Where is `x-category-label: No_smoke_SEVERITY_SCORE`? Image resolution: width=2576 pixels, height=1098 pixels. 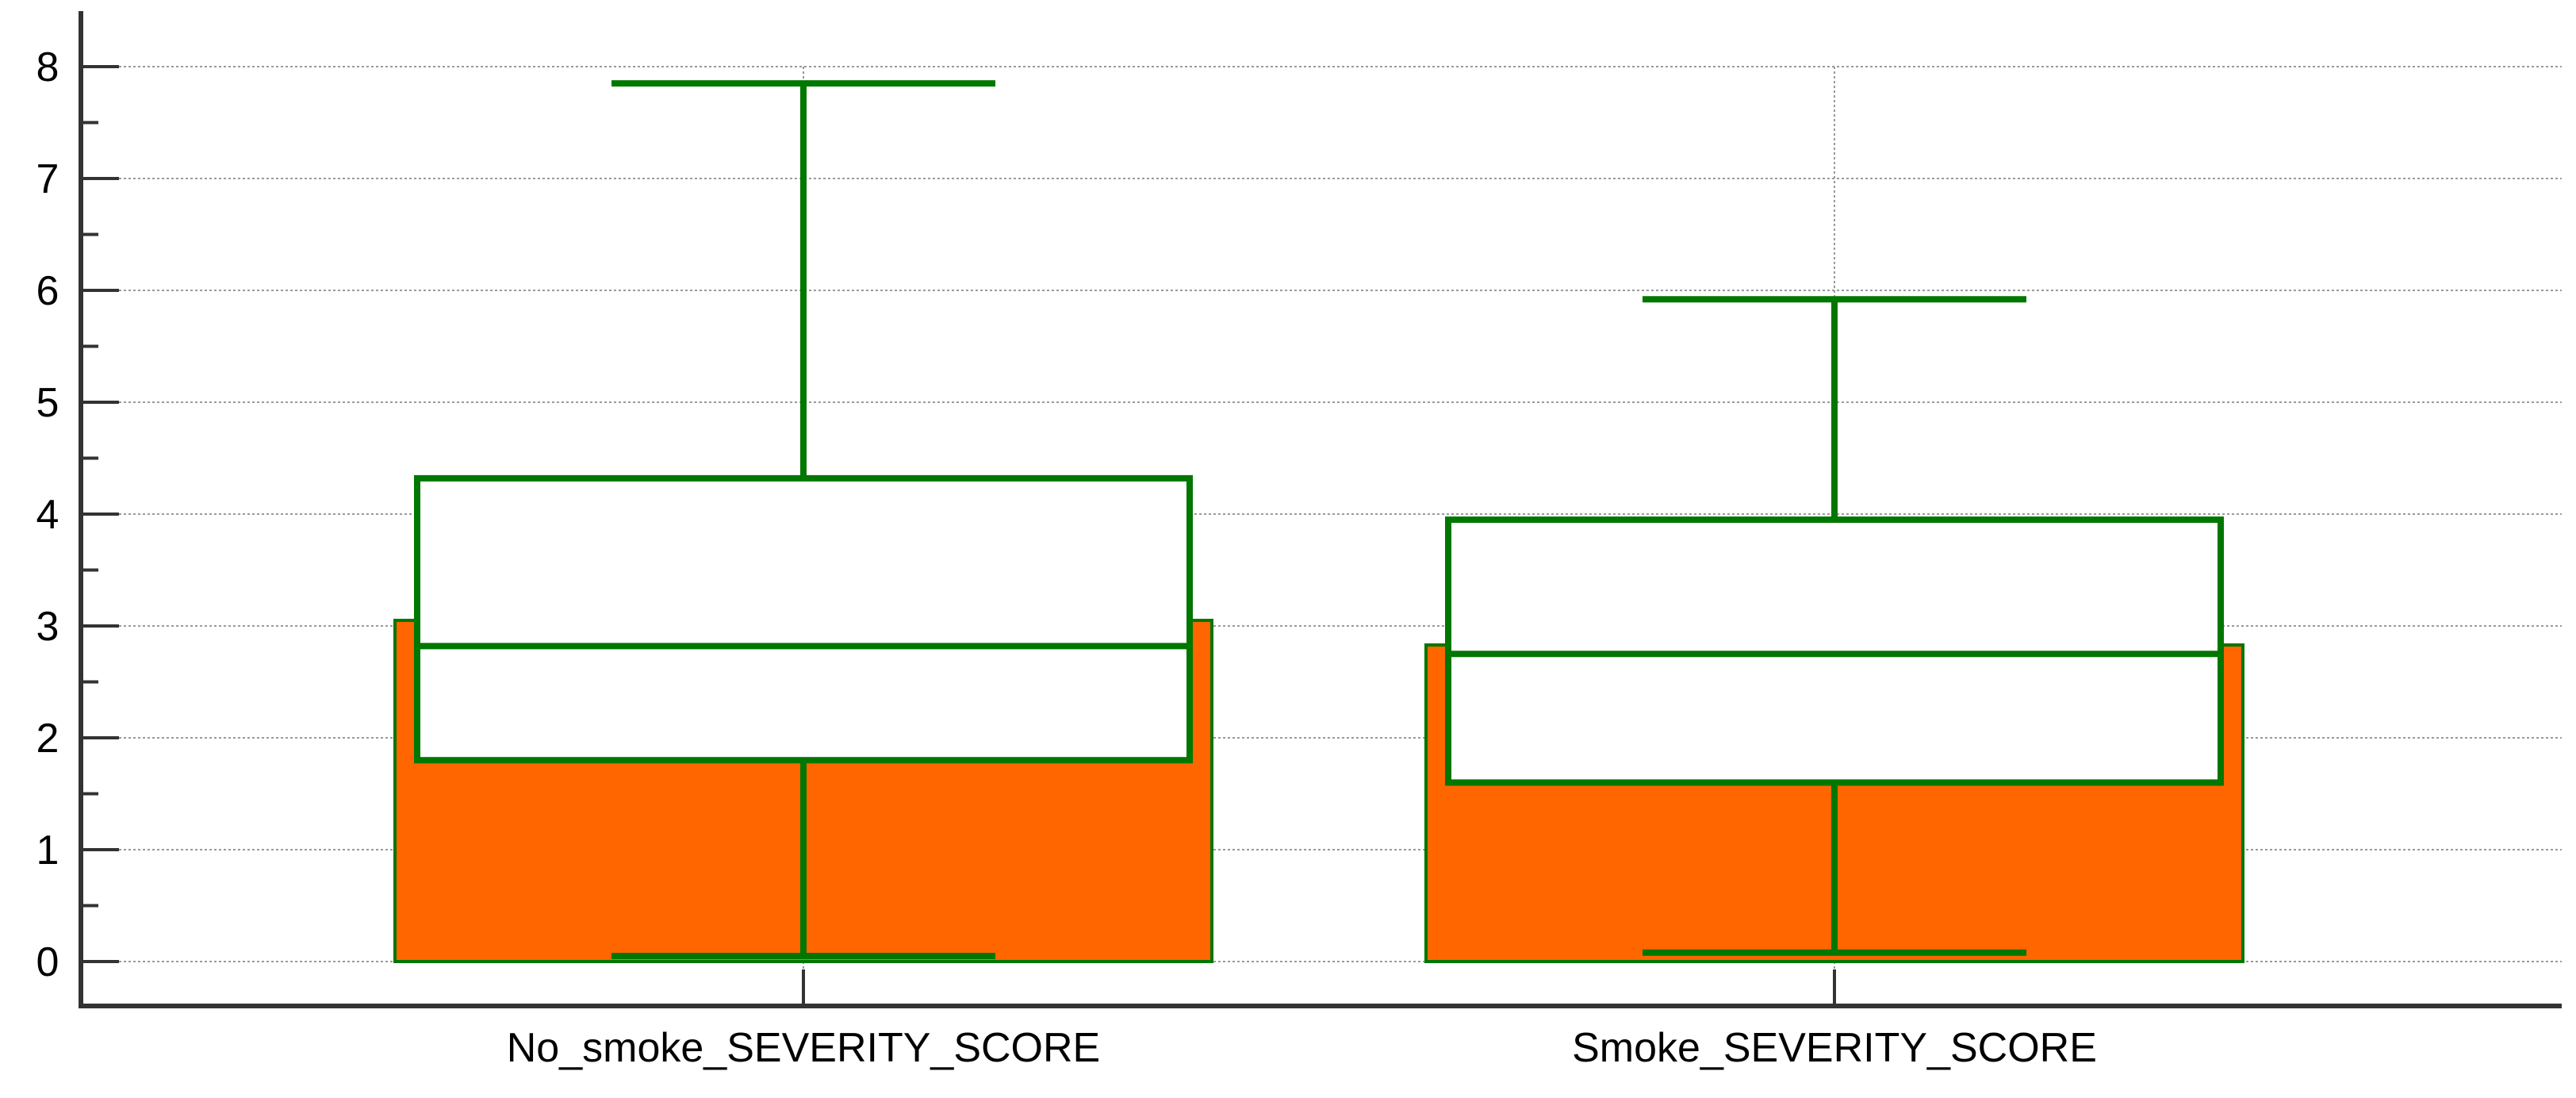 x-category-label: No_smoke_SEVERITY_SCORE is located at coordinates (804, 1048).